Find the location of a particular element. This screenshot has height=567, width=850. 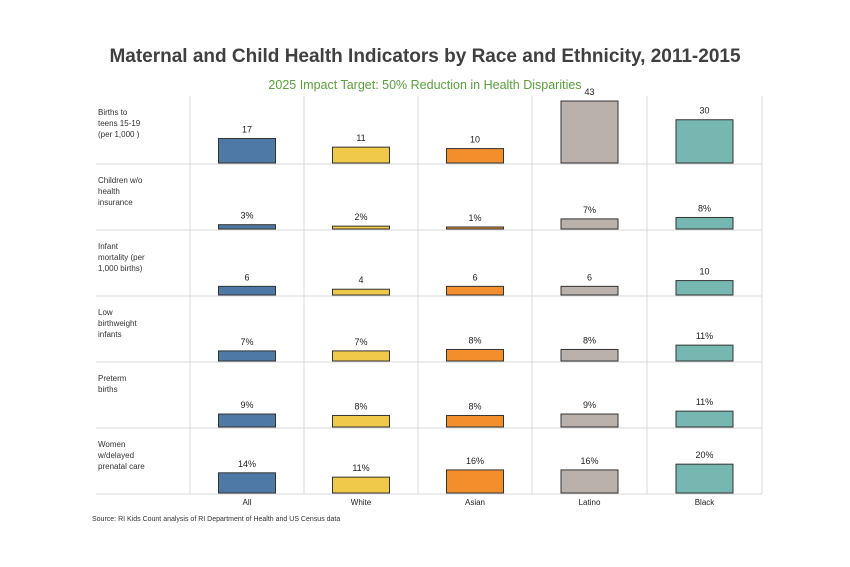

row-label-4: infants is located at coordinates (110, 334).